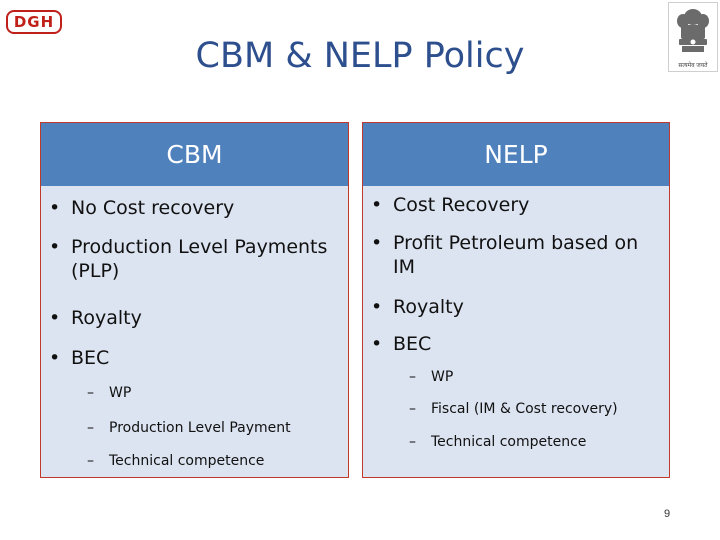  I want to click on emblem-caption: सत्यमेव जयते, so click(693, 66).